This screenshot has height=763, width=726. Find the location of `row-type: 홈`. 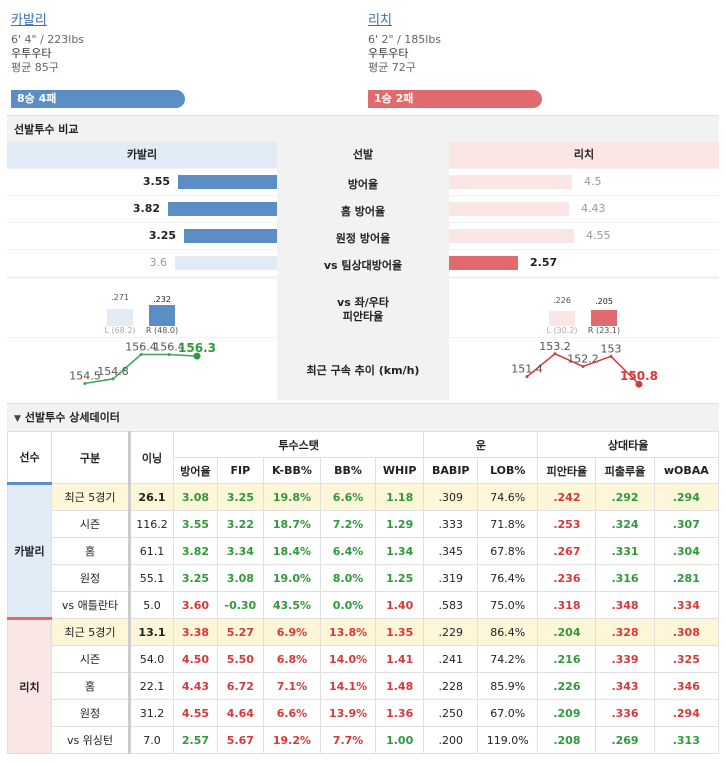

row-type: 홈 is located at coordinates (90, 551).